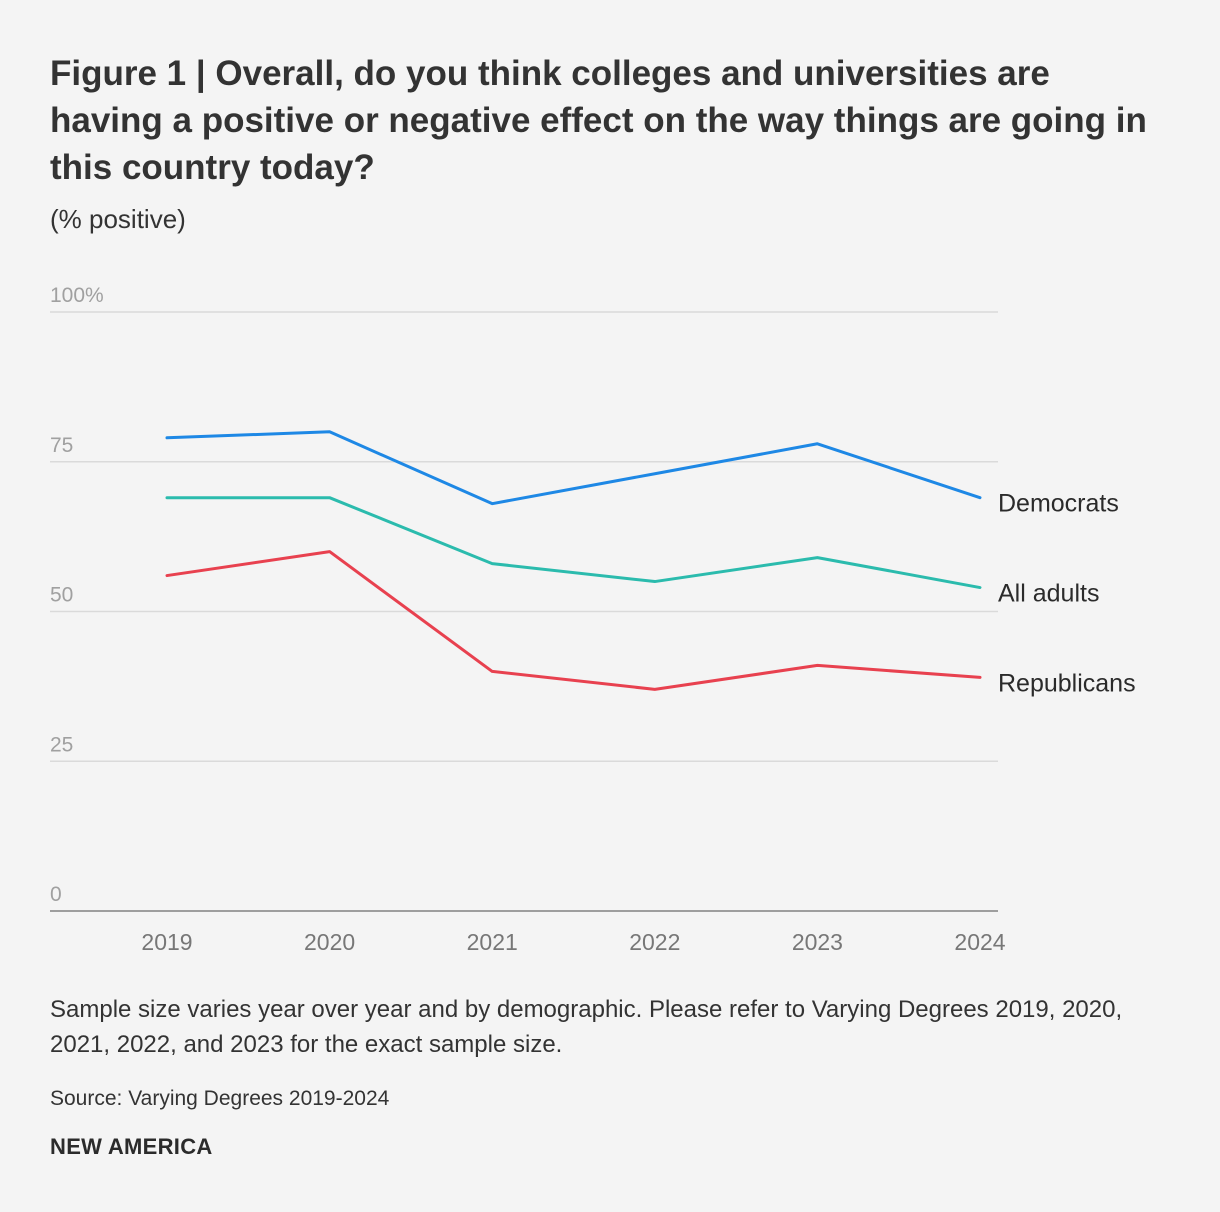  Describe the element at coordinates (77, 295) in the screenshot. I see `y-tick-label: 100%` at that location.